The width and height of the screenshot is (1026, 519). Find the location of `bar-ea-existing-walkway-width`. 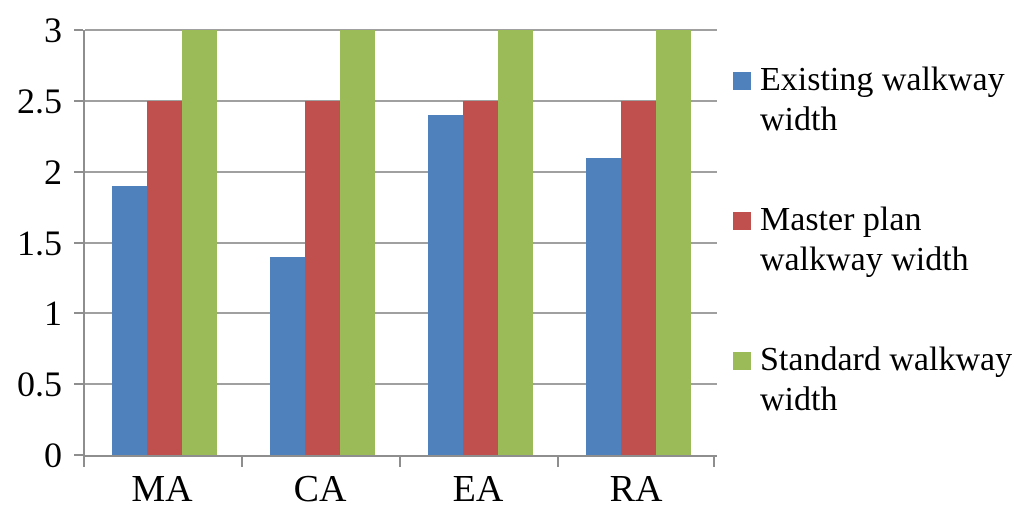

bar-ea-existing-walkway-width is located at coordinates (445, 285).